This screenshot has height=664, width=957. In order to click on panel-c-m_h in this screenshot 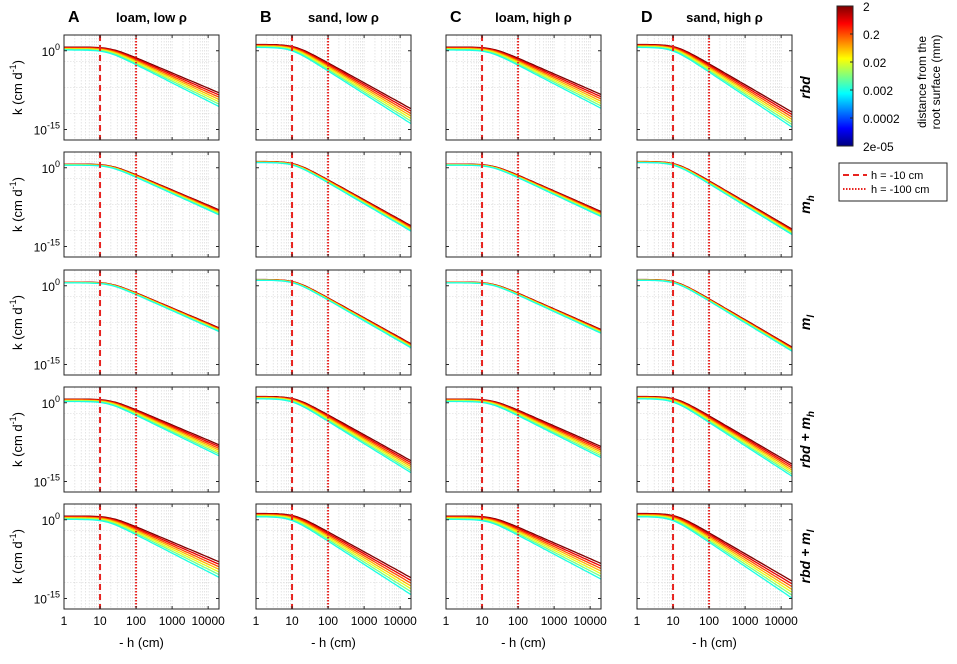, I will do `click(523, 204)`.